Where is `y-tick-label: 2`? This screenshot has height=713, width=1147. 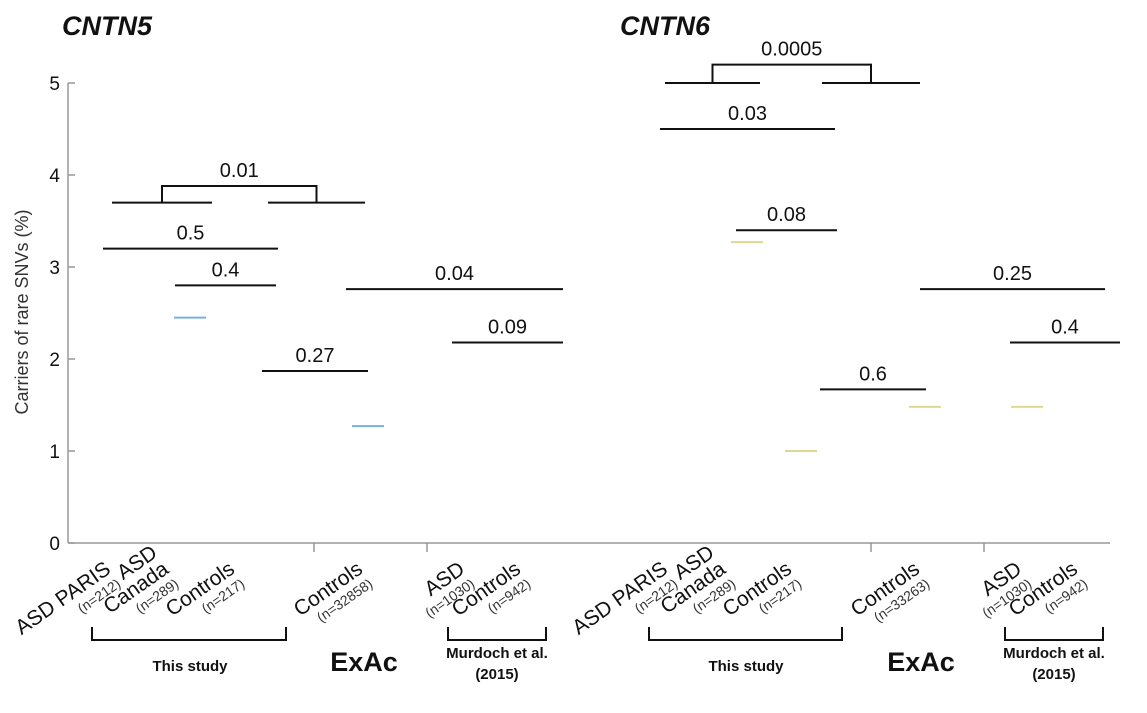 y-tick-label: 2 is located at coordinates (54, 360).